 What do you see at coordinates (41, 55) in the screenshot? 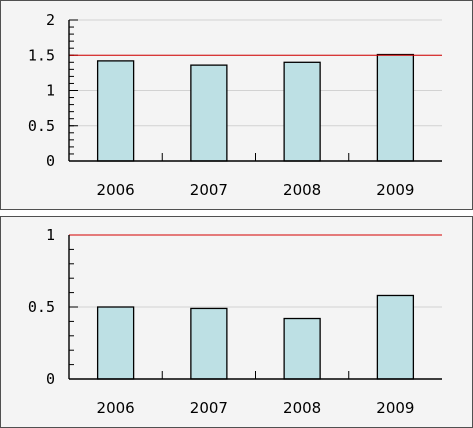
I see `y-tick-label: 1.5` at bounding box center [41, 55].